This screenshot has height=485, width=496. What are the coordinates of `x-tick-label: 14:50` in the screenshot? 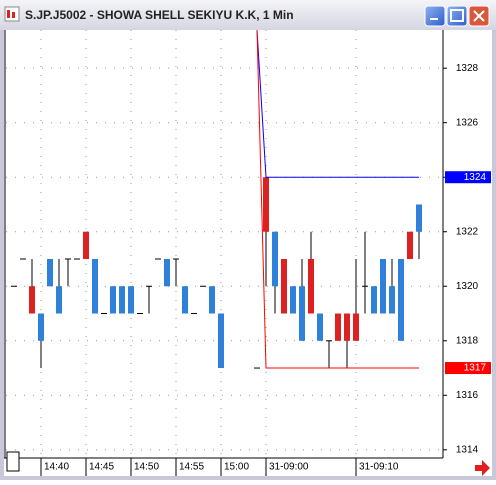 It's located at (146, 467).